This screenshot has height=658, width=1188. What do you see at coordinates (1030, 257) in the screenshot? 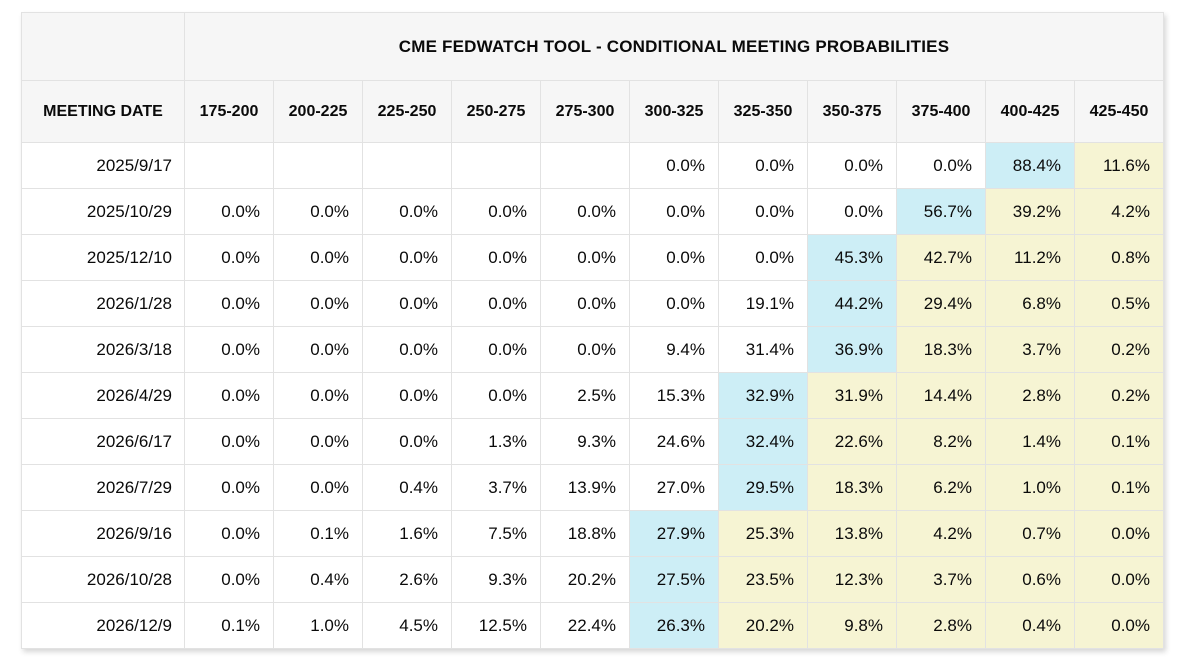
I see `probability-cell: 11.2%` at bounding box center [1030, 257].